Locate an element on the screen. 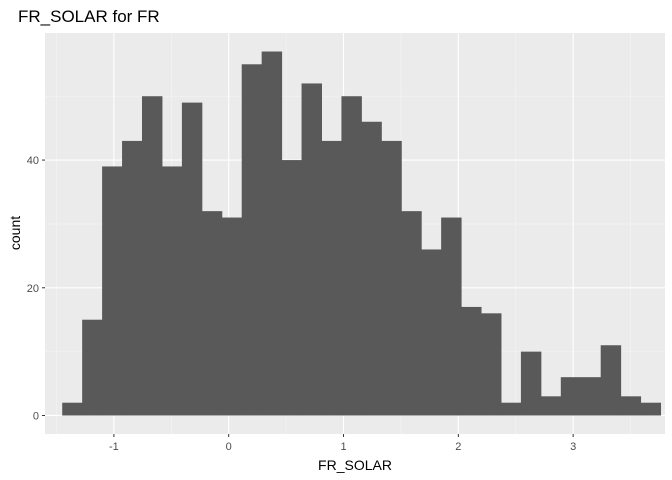 Image resolution: width=672 pixels, height=480 pixels. y-axis: 0 20 40 is located at coordinates (36, 288).